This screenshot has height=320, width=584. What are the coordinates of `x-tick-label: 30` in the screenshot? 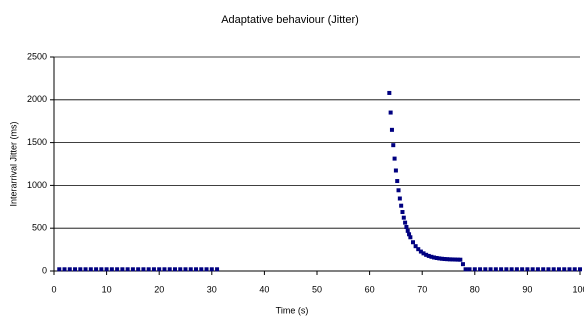 It's located at (212, 289).